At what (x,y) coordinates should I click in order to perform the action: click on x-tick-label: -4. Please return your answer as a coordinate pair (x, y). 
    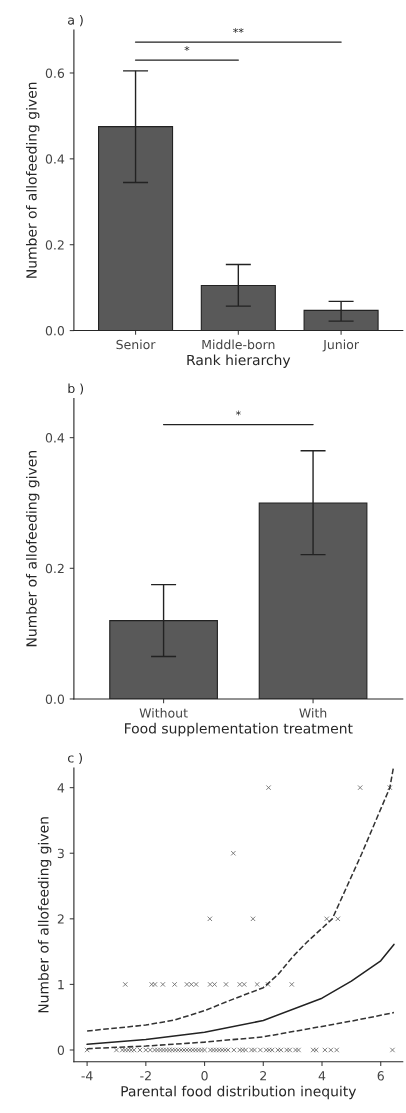
    Looking at the image, I should click on (87, 1076).